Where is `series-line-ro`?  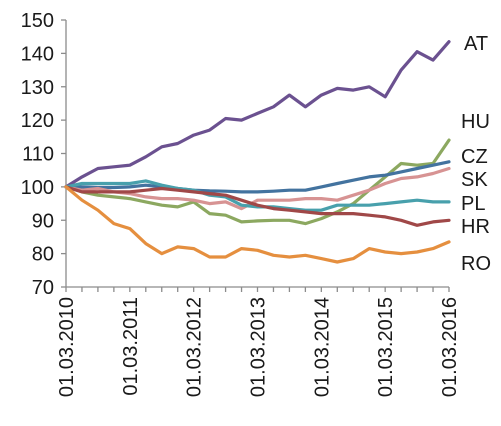 series-line-ro is located at coordinates (257, 224).